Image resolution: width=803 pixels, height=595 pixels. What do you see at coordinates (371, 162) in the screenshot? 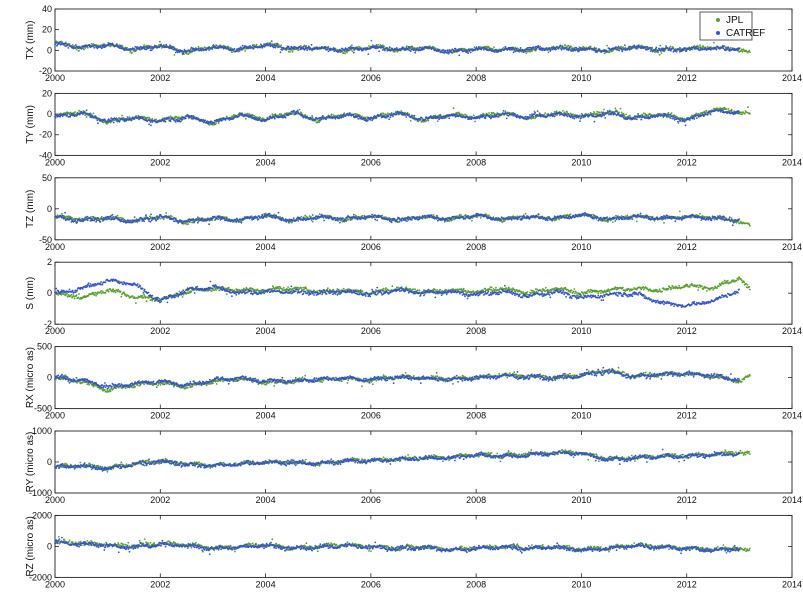
I see `x-tick-label: 2006` at bounding box center [371, 162].